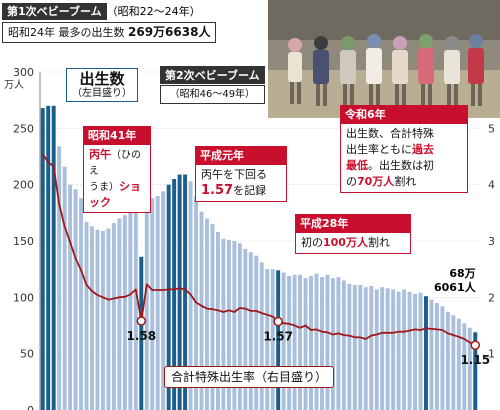  I want to click on right-tick-label: 3, so click(491, 241).